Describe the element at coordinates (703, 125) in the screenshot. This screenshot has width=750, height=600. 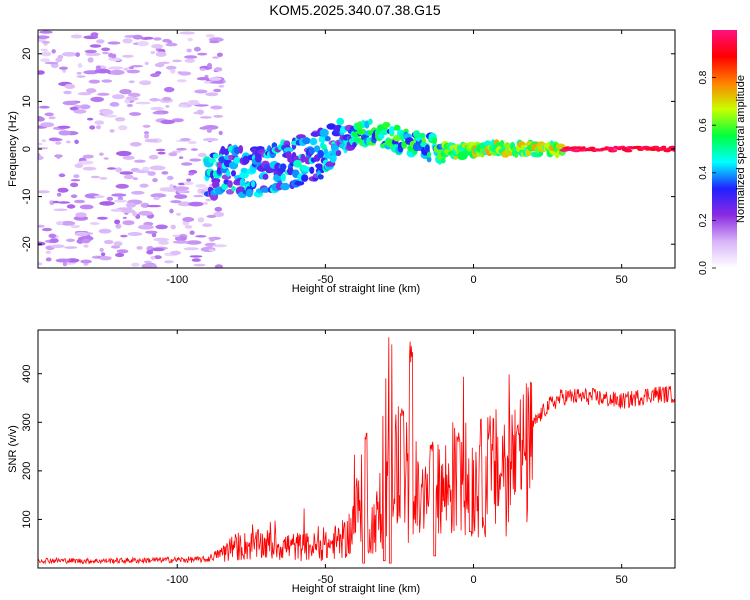
I see `colorbar-tick-label: 0.6` at that location.